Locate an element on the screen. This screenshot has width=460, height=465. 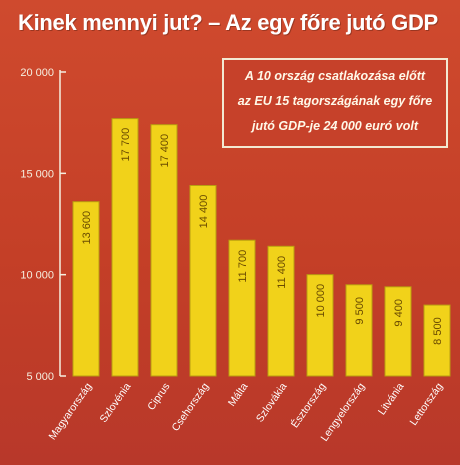
annotation-line-1: A 10 ország csatlakozása előtt is located at coordinates (335, 76).